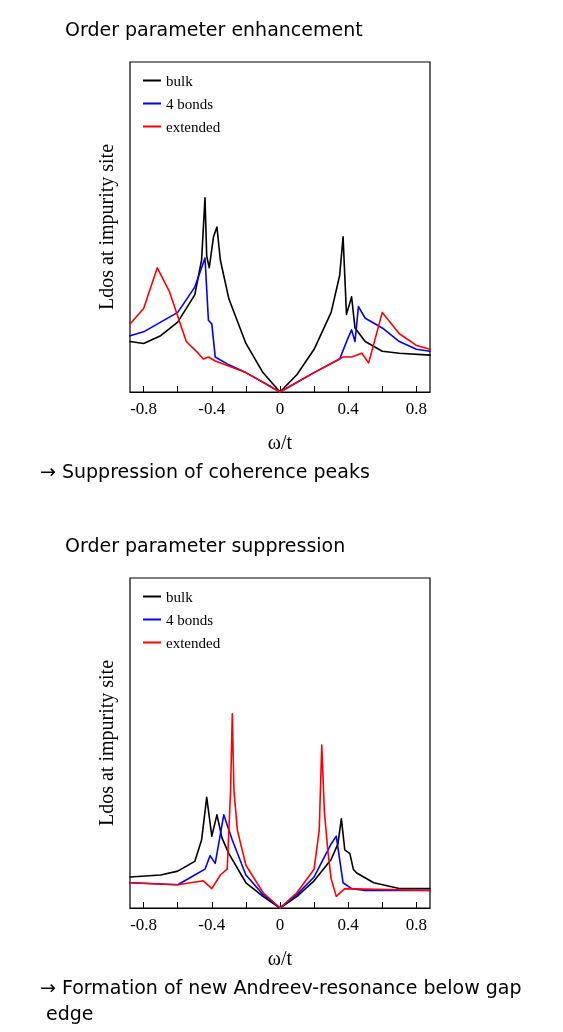 The image size is (563, 1032). I want to click on text: → Formation of new Andreev-resonance below gap edge, so click(281, 1000).